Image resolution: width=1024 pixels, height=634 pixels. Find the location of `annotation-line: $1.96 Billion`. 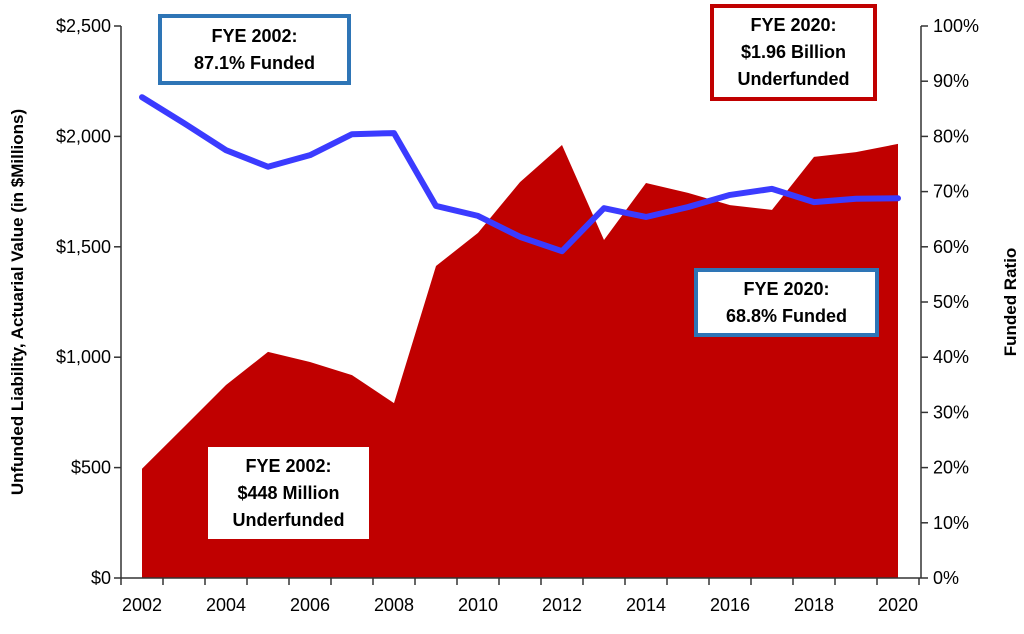

annotation-line: $1.96 Billion is located at coordinates (793, 52).